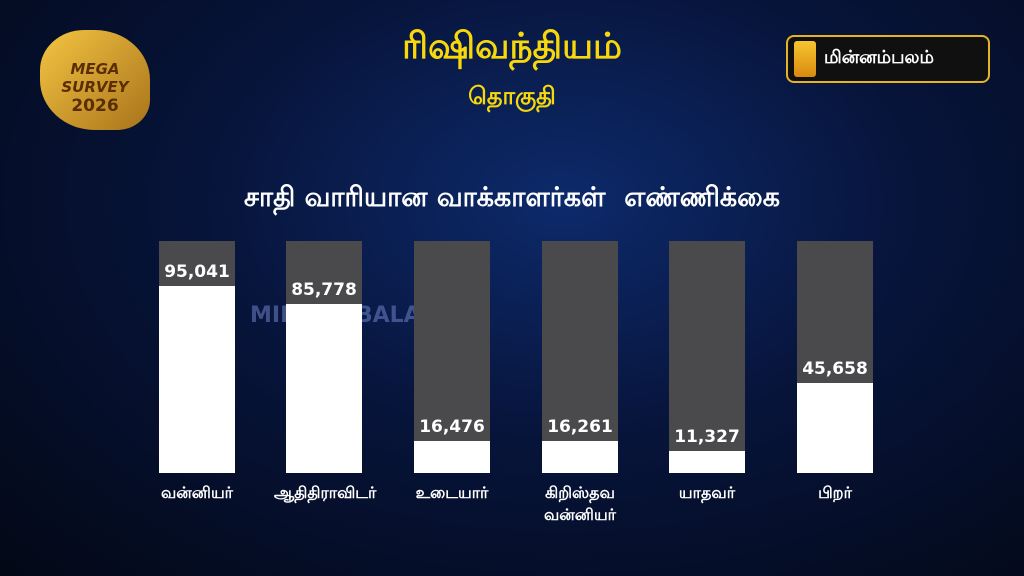  What do you see at coordinates (95, 106) in the screenshot?
I see `badge-year: 2026` at bounding box center [95, 106].